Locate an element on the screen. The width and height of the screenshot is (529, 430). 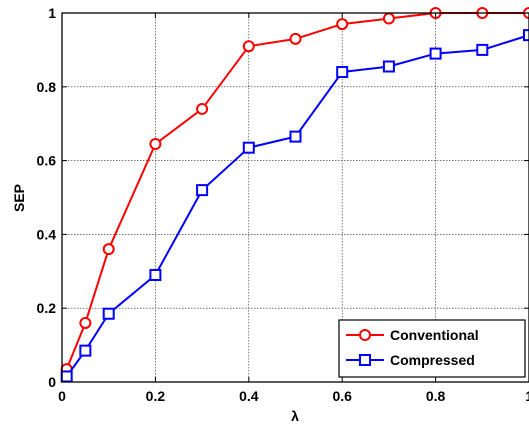
x-tick-labels: 0 0.2 0.4 0.6 0.8 1 is located at coordinates (293, 396).